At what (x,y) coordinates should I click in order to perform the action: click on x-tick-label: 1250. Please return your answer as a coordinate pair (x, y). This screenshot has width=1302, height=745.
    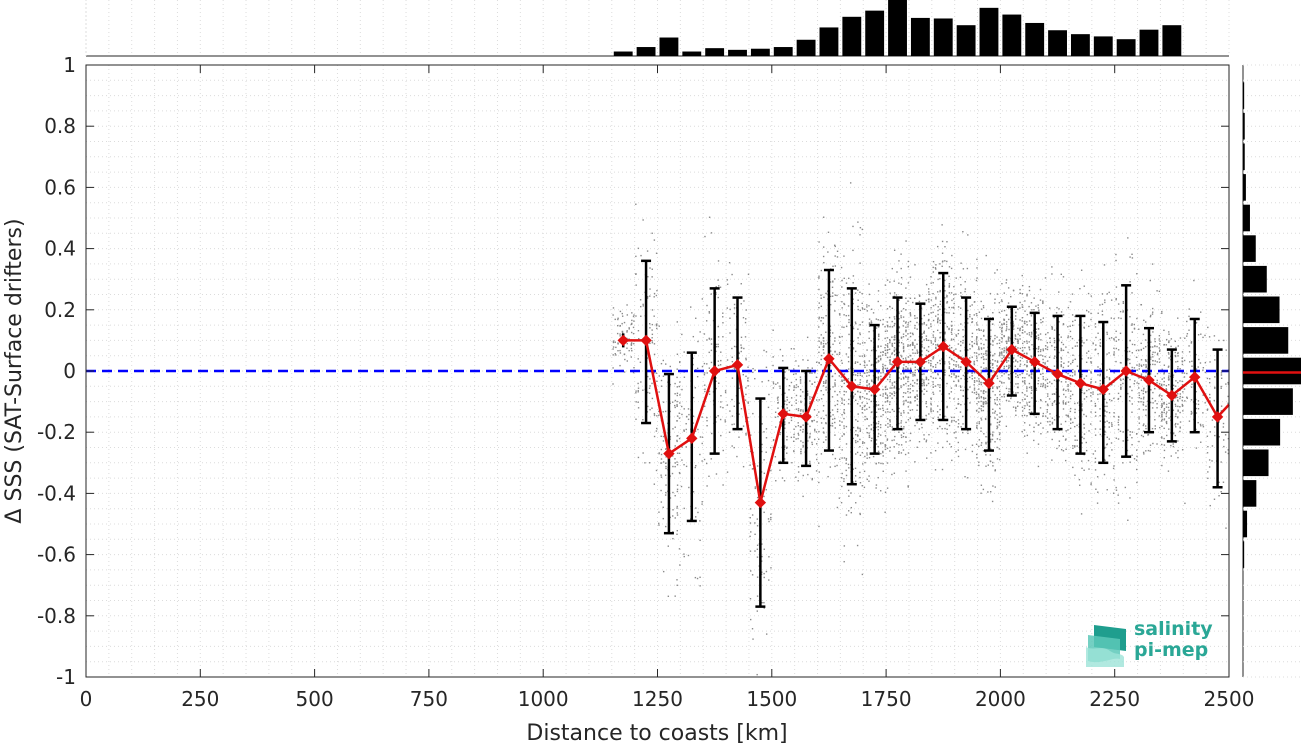
    Looking at the image, I should click on (657, 699).